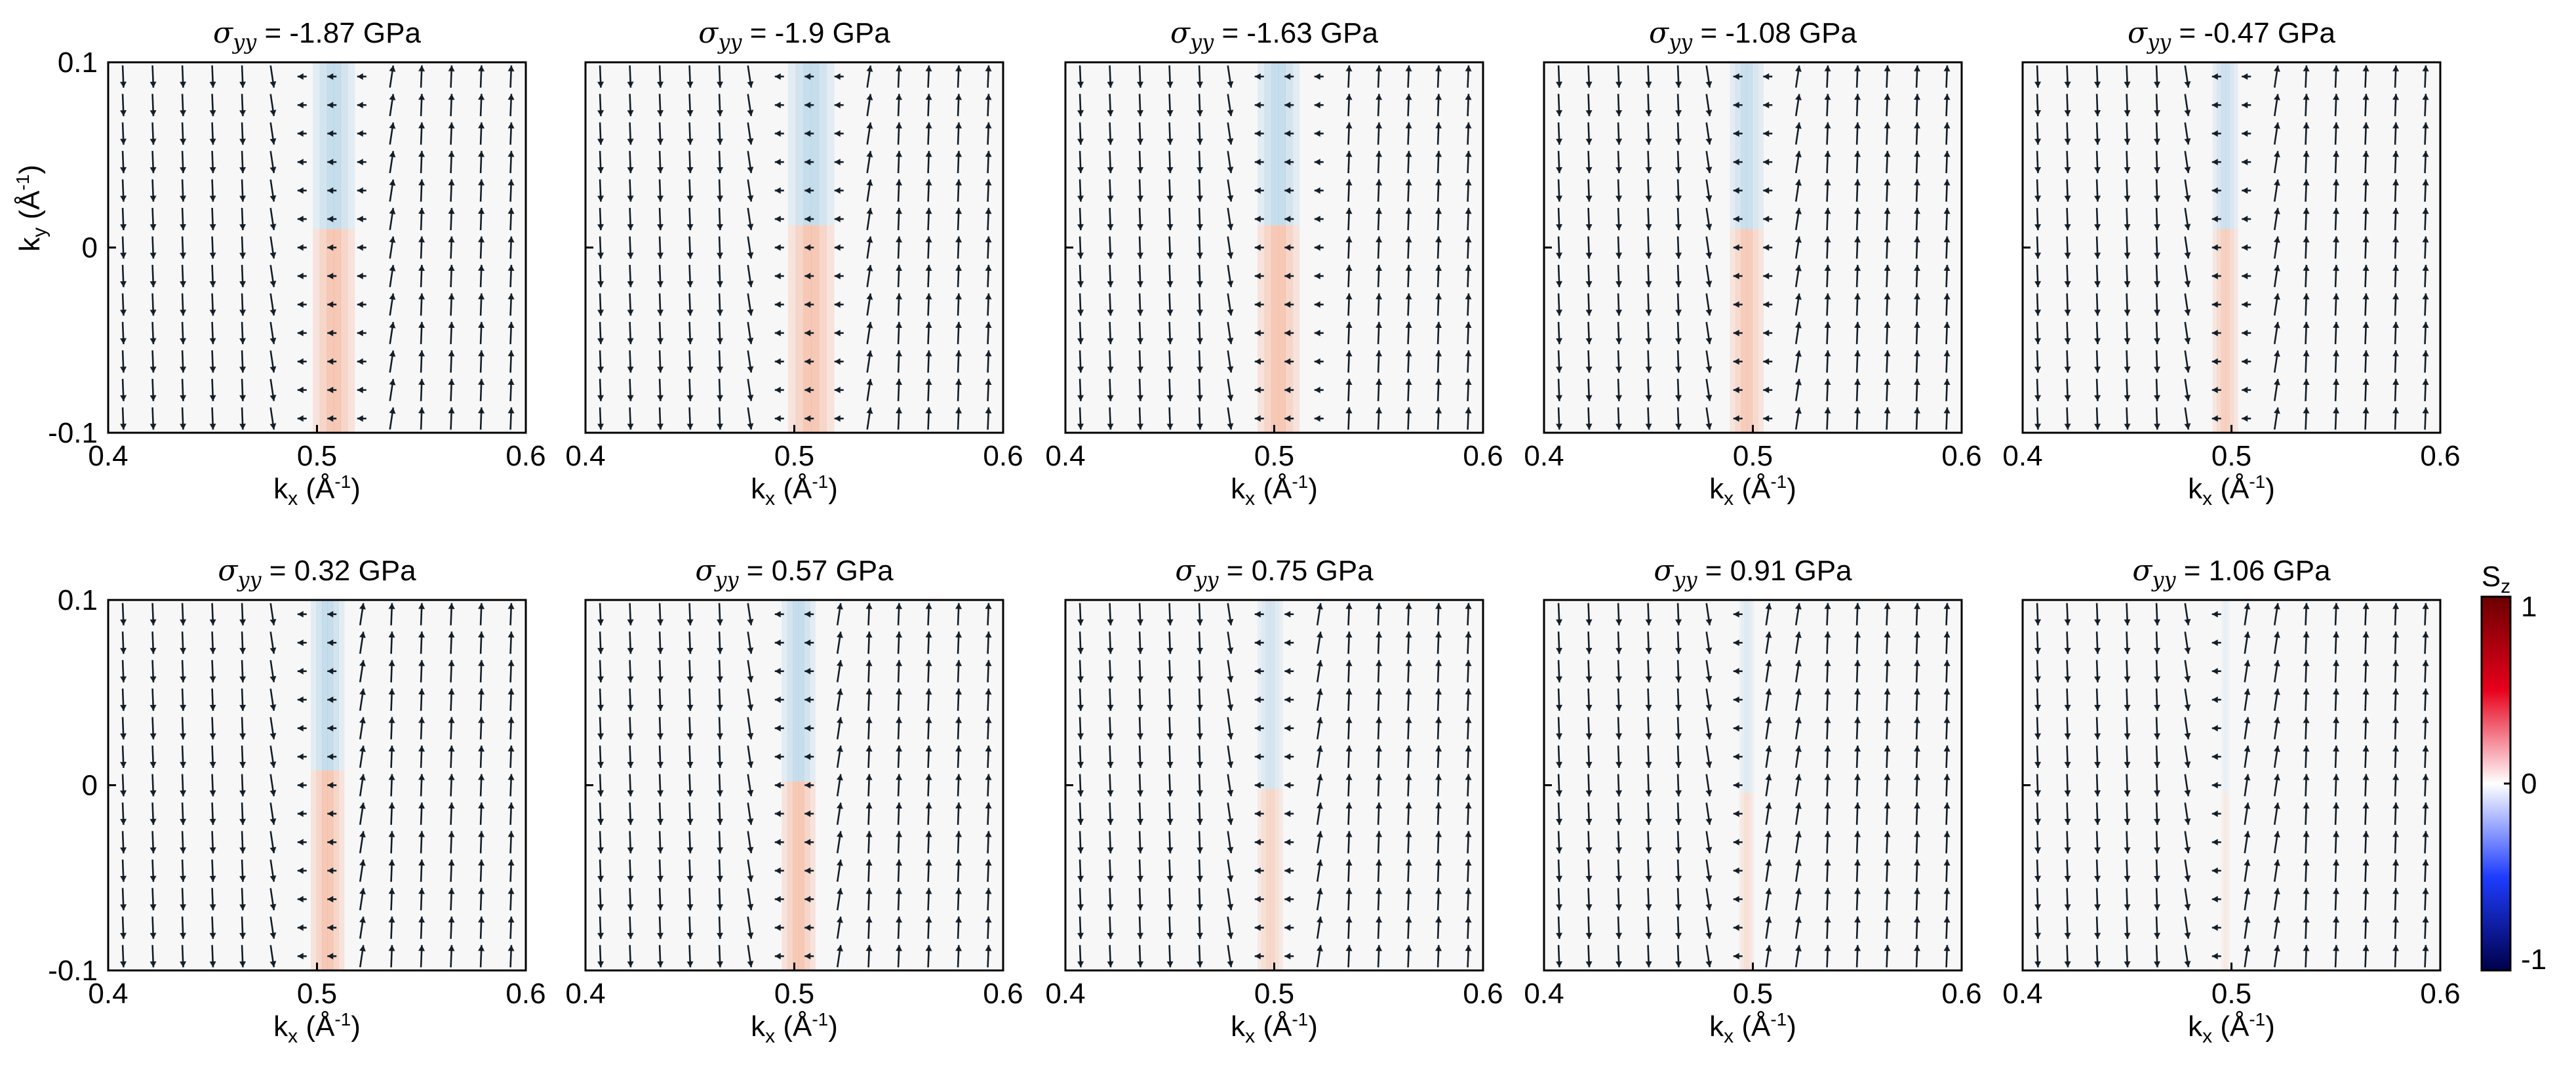  Describe the element at coordinates (1961, 456) in the screenshot. I see `x-tick-label: 0.6` at that location.